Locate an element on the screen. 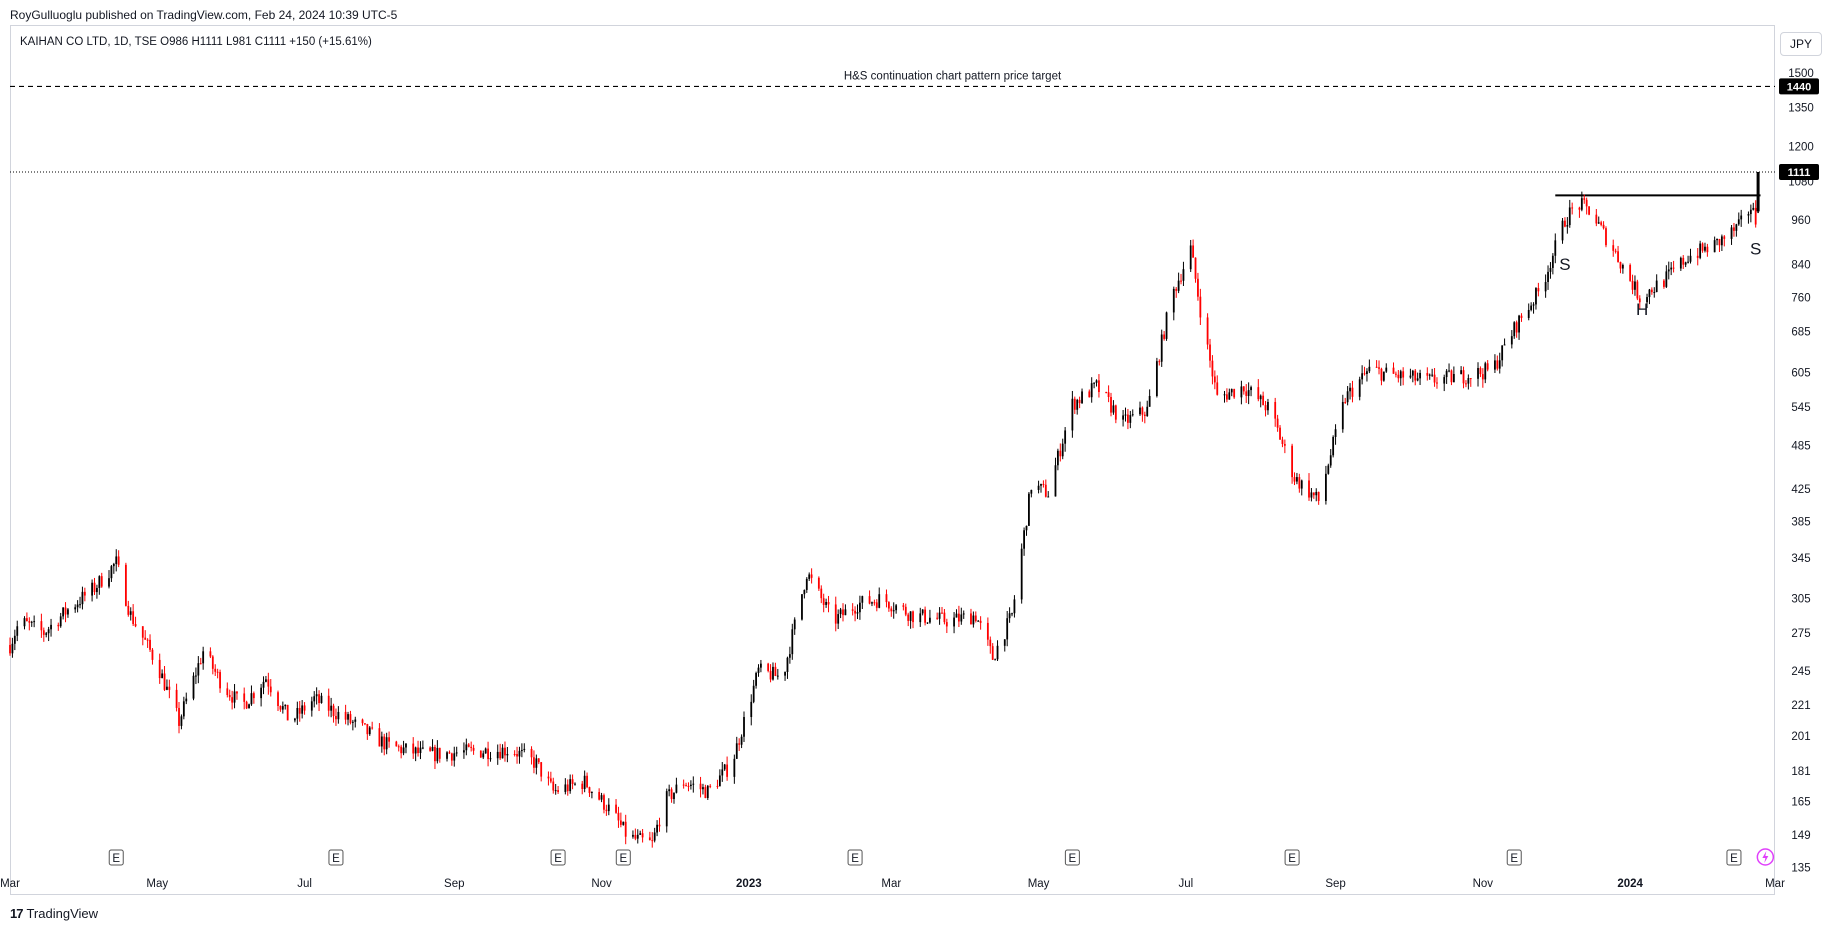 The image size is (1835, 931). pattern-label: S is located at coordinates (1755, 249).